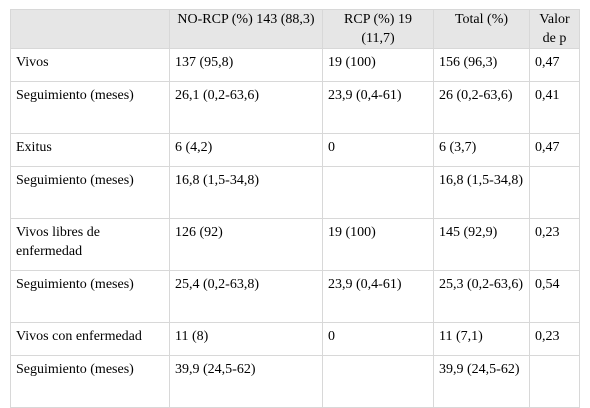 The image size is (590, 408). Describe the element at coordinates (554, 29) in the screenshot. I see `header-cell-p-value: Valor de p` at that location.